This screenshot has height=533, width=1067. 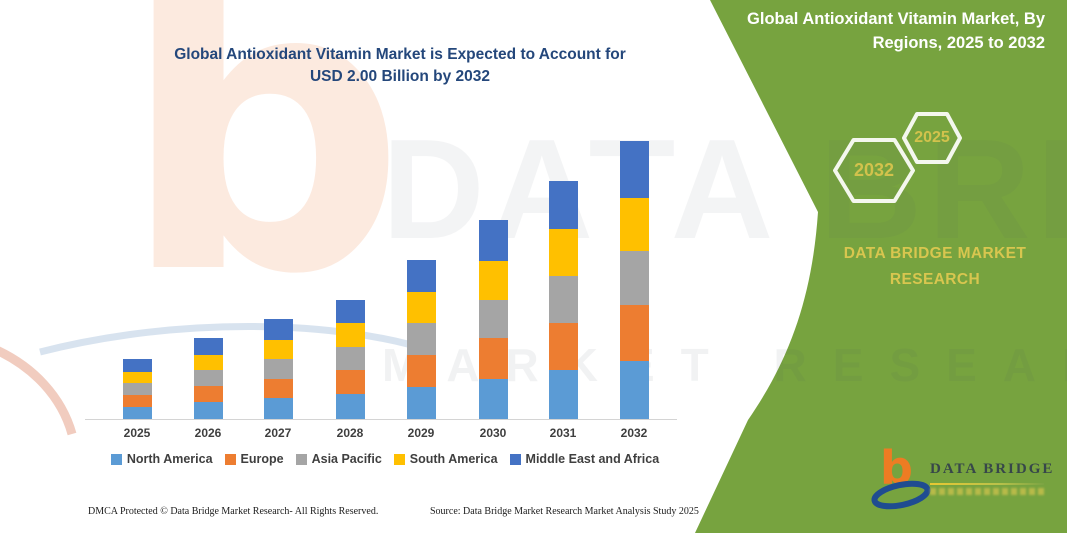 What do you see at coordinates (278, 329) in the screenshot?
I see `bar-segment-middle-east-and-africa-2027` at bounding box center [278, 329].